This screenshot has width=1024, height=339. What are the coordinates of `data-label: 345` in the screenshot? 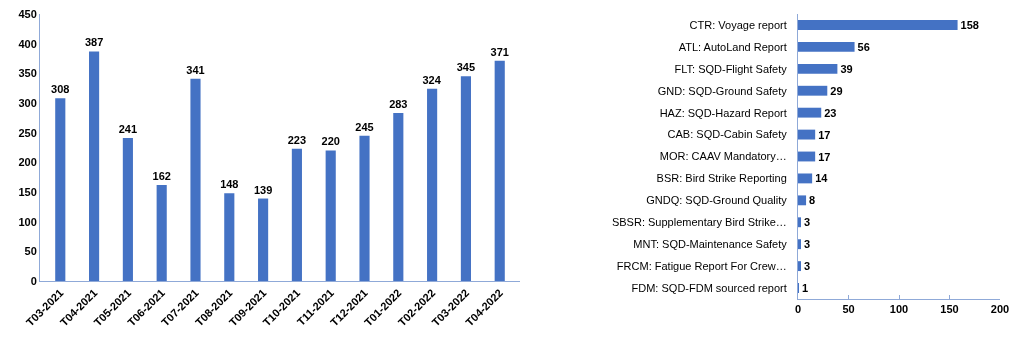 It's located at (466, 67).